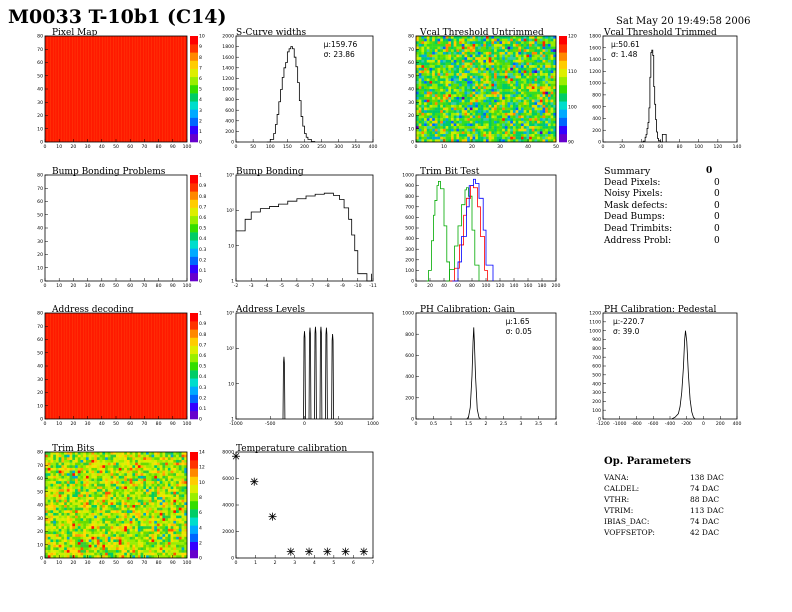 The width and height of the screenshot is (792, 612). I want to click on temperature-x-tick-label: 6, so click(353, 563).